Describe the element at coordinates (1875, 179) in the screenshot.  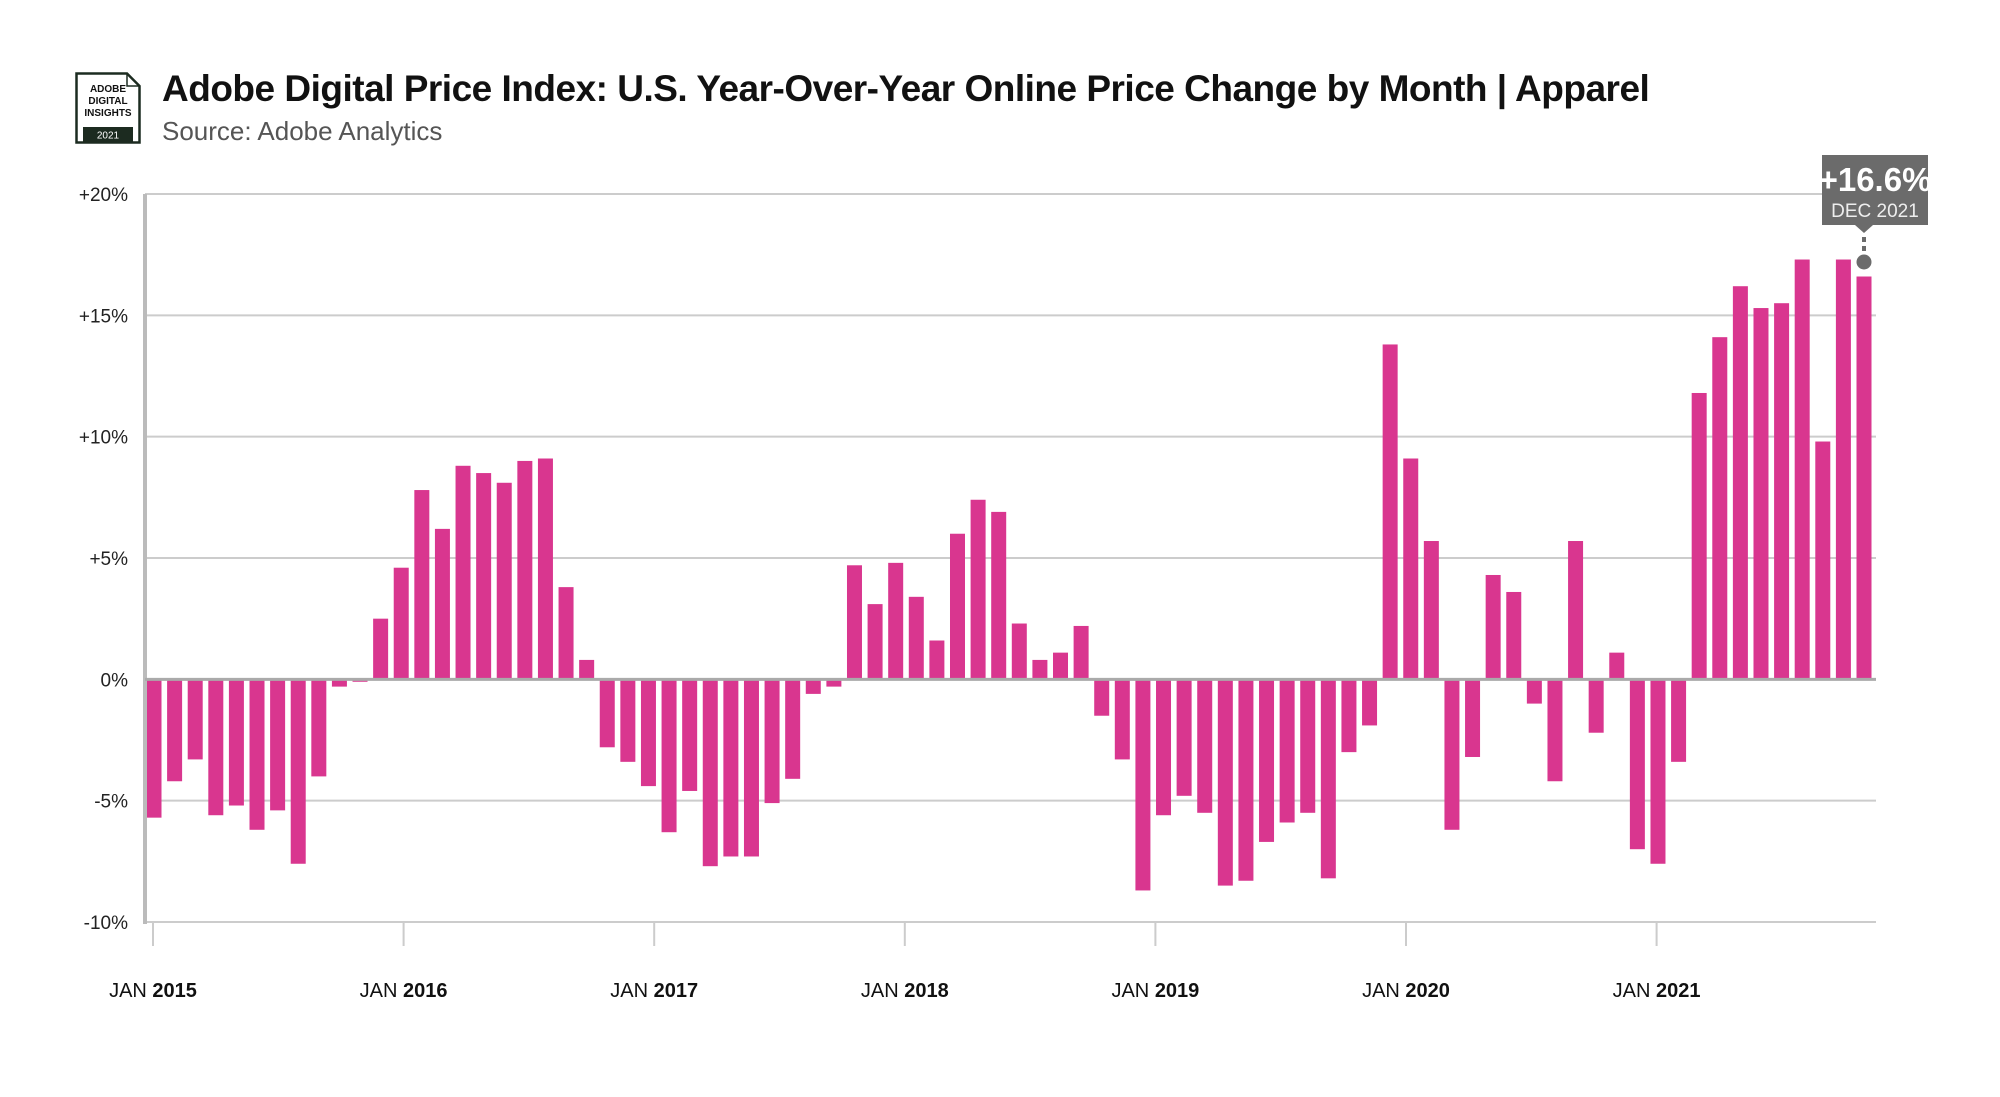
I see `tooltip-value: +16.6%` at that location.